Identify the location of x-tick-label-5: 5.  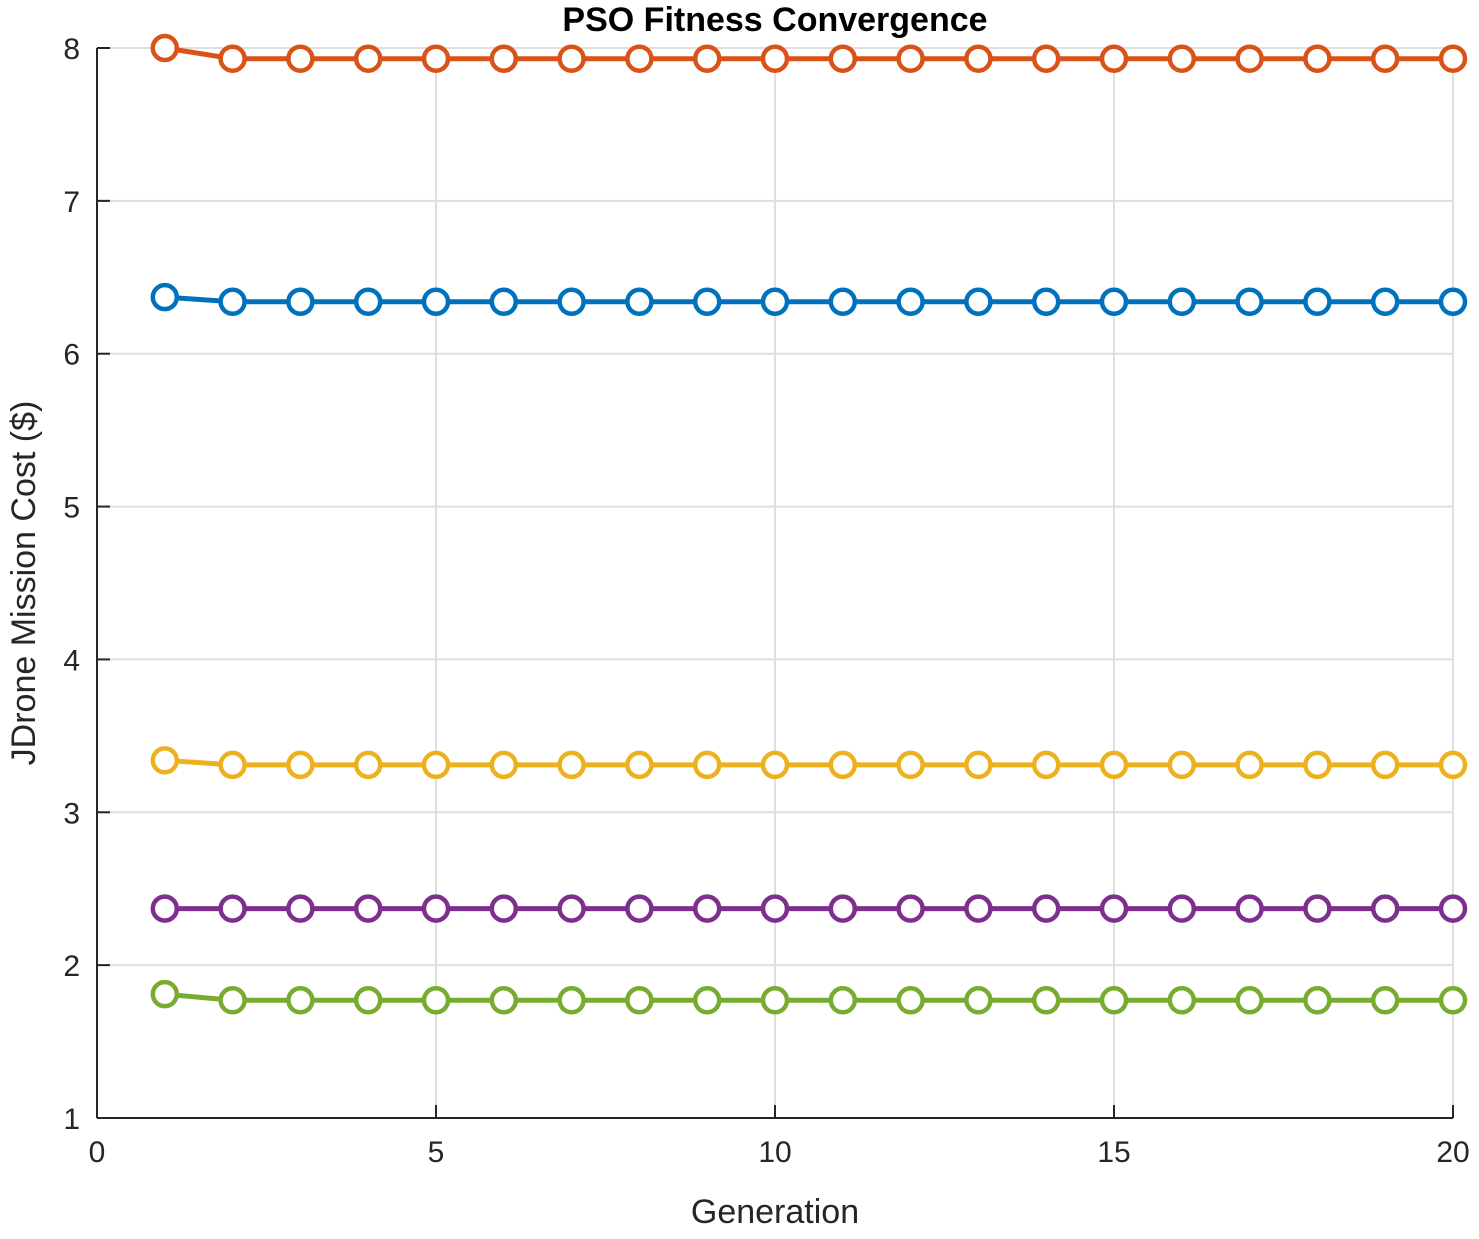
(436, 1152).